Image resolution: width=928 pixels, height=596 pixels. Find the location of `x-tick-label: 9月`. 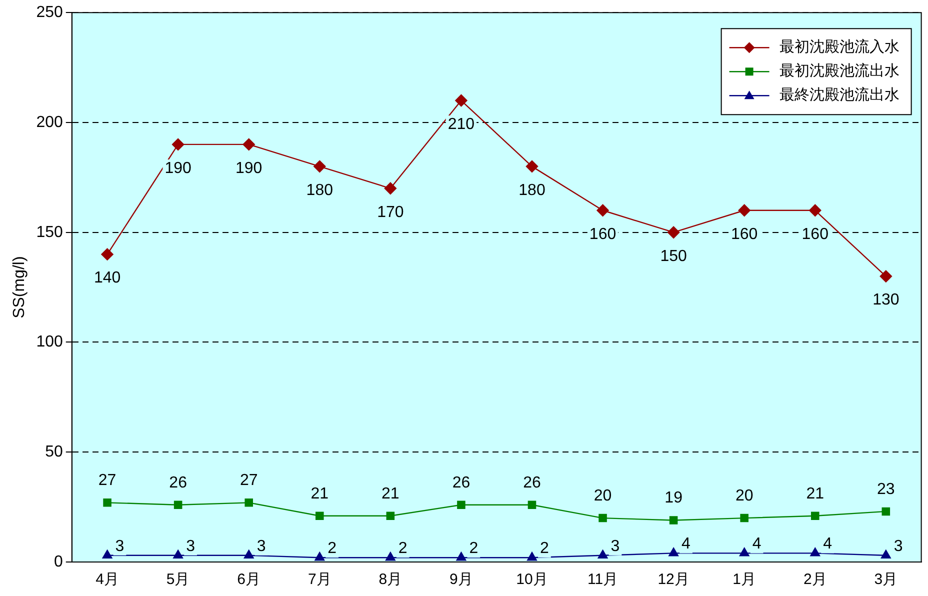

x-tick-label: 9月 is located at coordinates (461, 579).